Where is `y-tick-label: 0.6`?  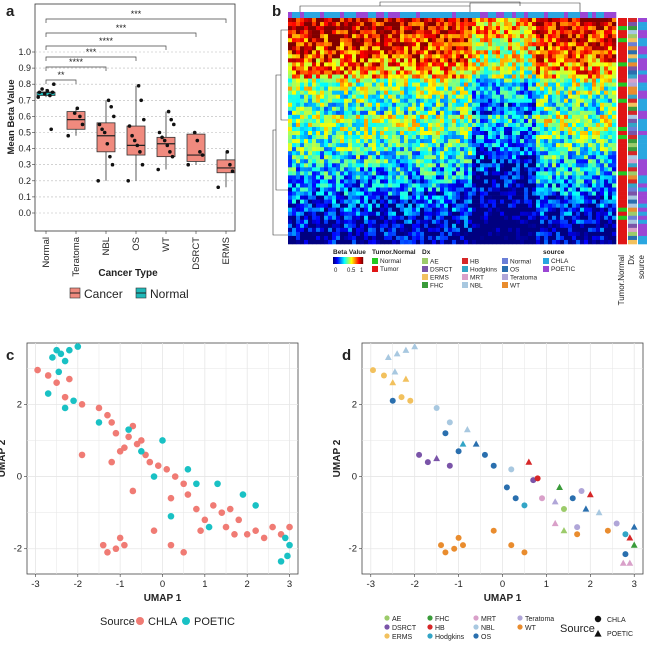 y-tick-label: 0.6 is located at coordinates (24, 116).